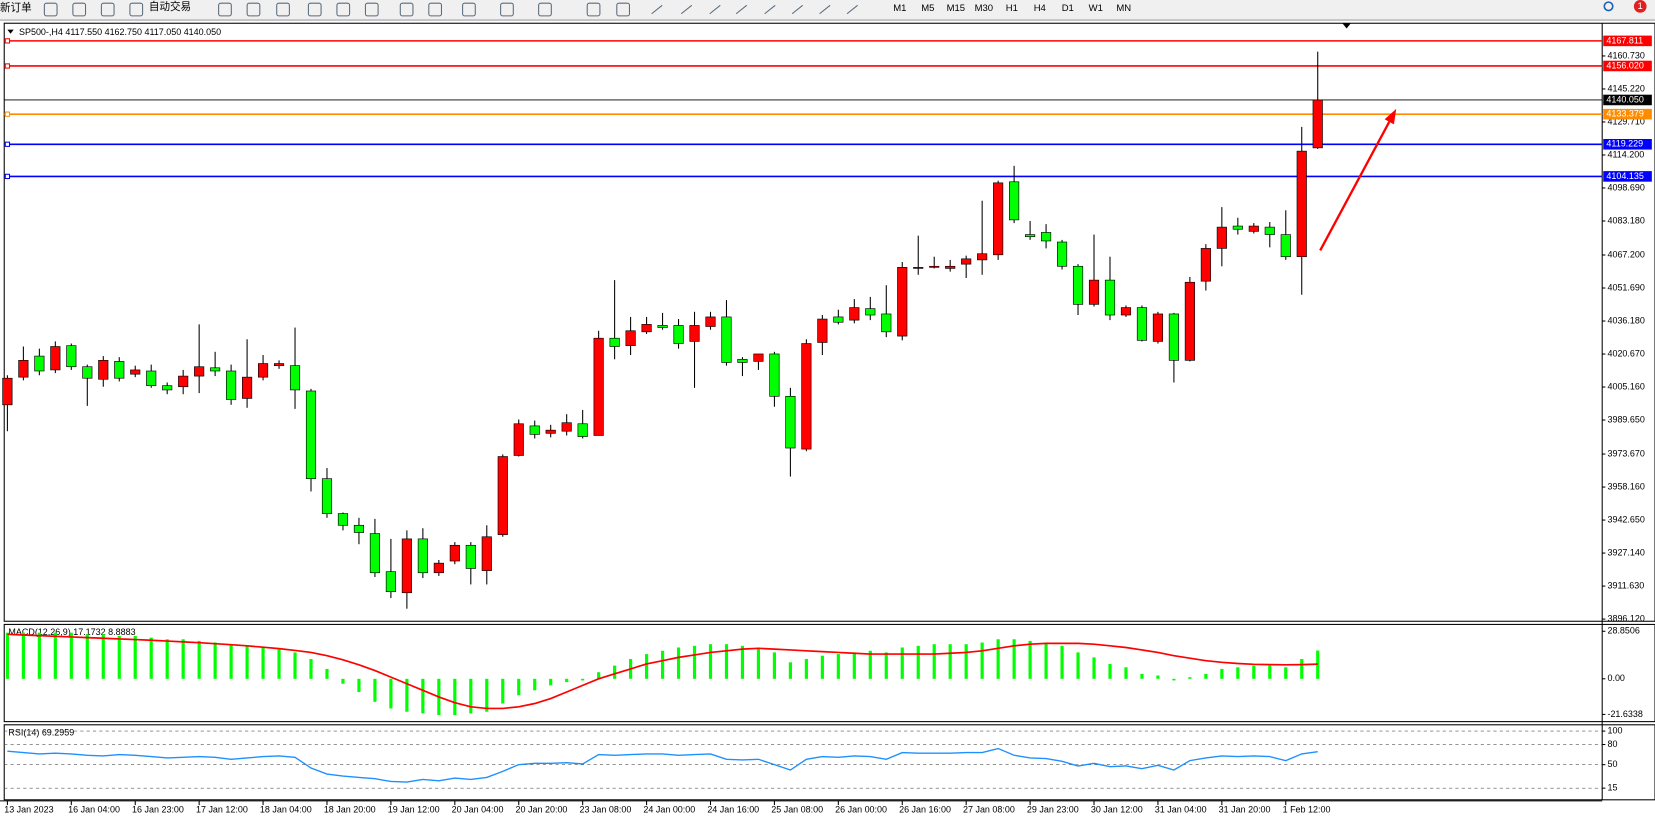  Describe the element at coordinates (1390, 116) in the screenshot. I see `annotation-arrowhead` at that location.